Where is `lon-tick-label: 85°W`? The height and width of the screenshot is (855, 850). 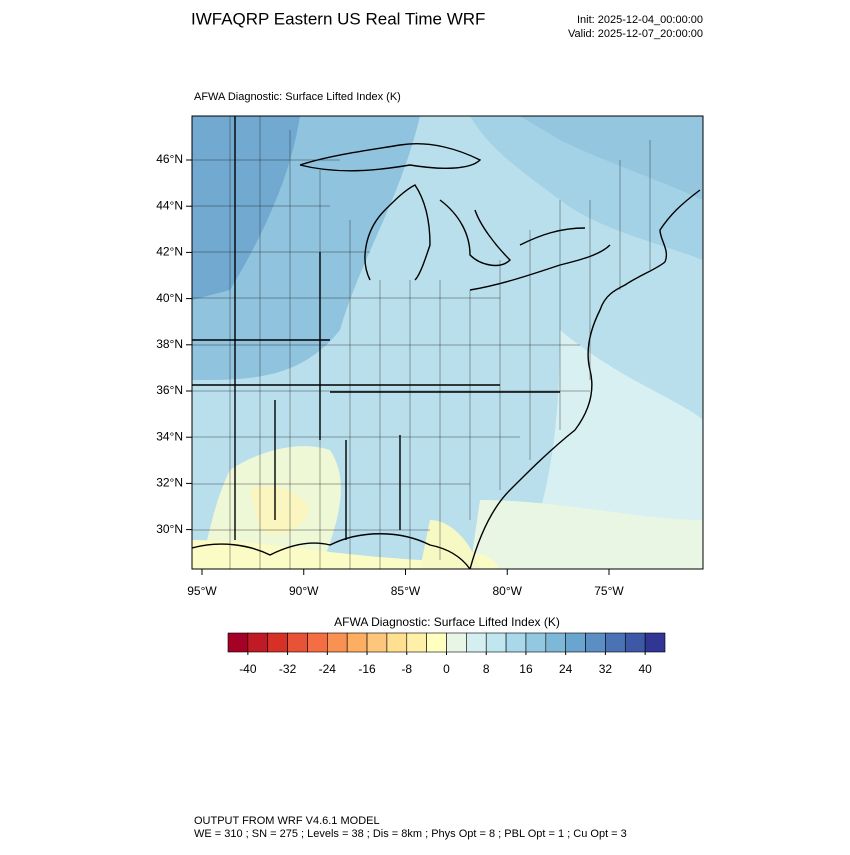
lon-tick-label: 85°W is located at coordinates (406, 591).